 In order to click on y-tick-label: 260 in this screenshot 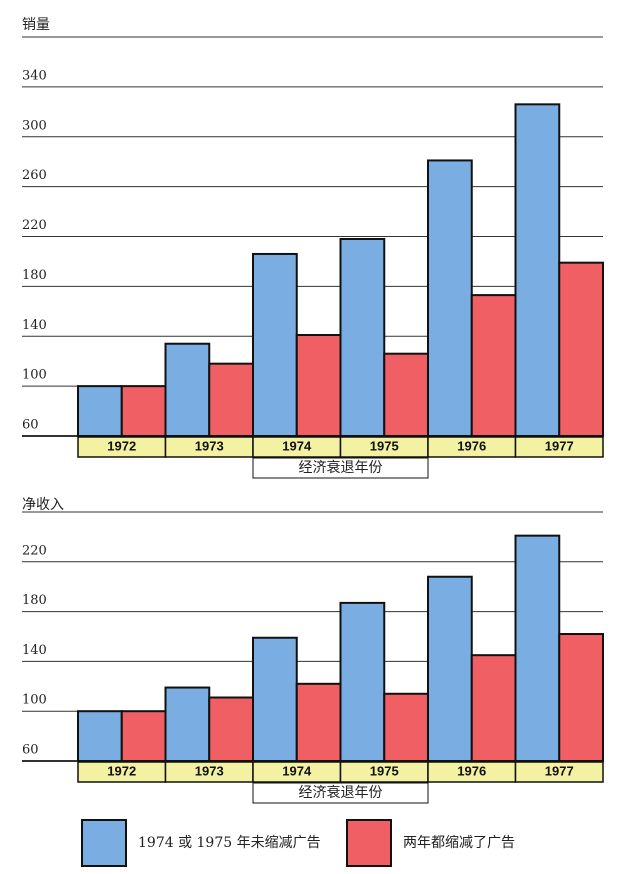, I will do `click(34, 175)`.